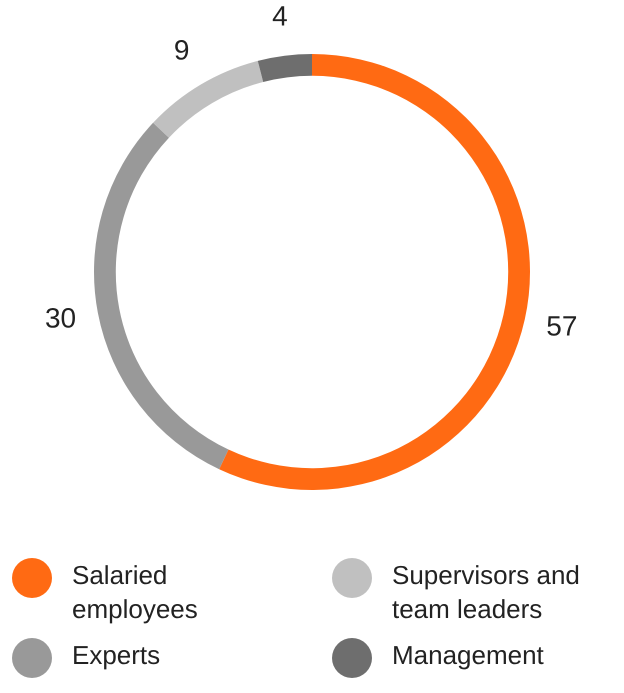 The height and width of the screenshot is (693, 624). I want to click on data-label: 9, so click(182, 50).